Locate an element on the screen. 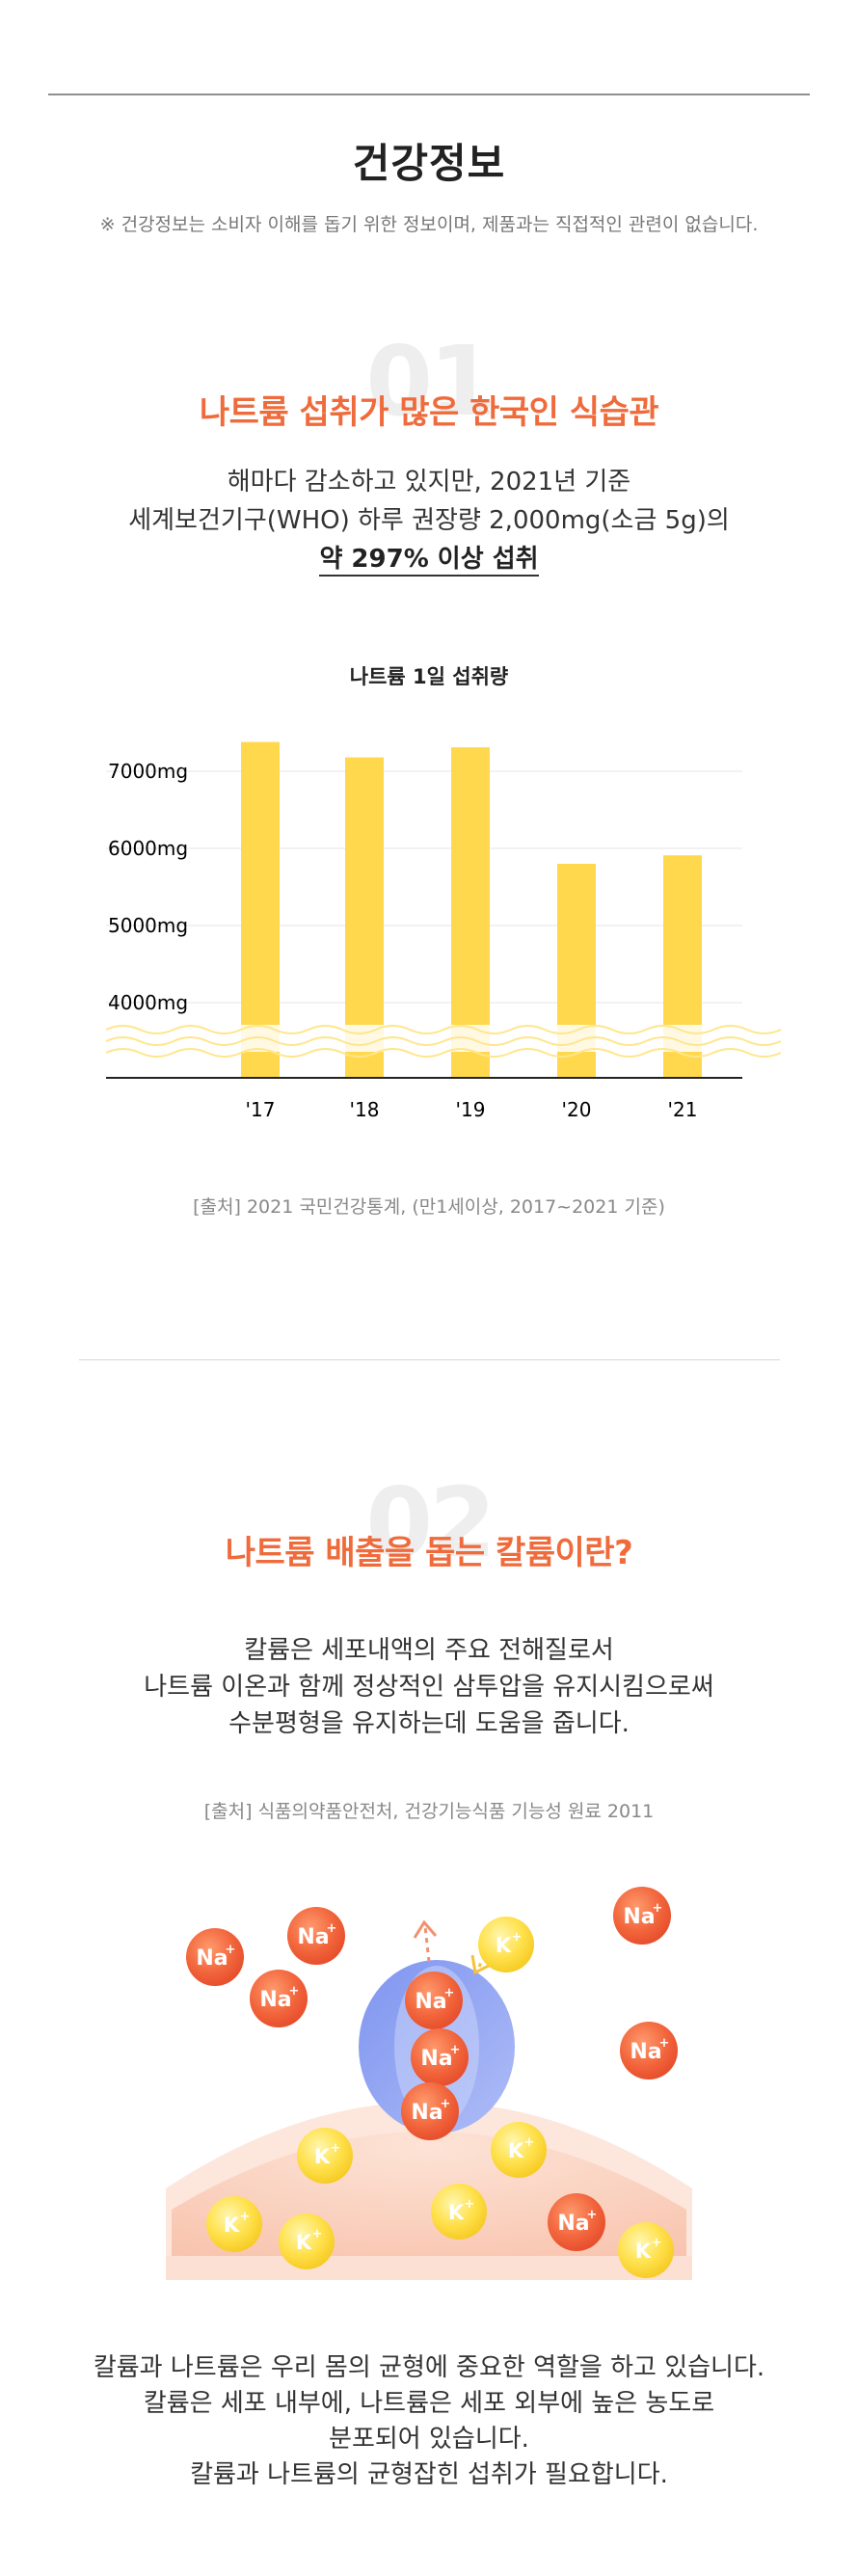 The image size is (858, 2576). section2-text-line3: 수분평형을 유지하는데 도움을 줍니다. is located at coordinates (429, 1724).